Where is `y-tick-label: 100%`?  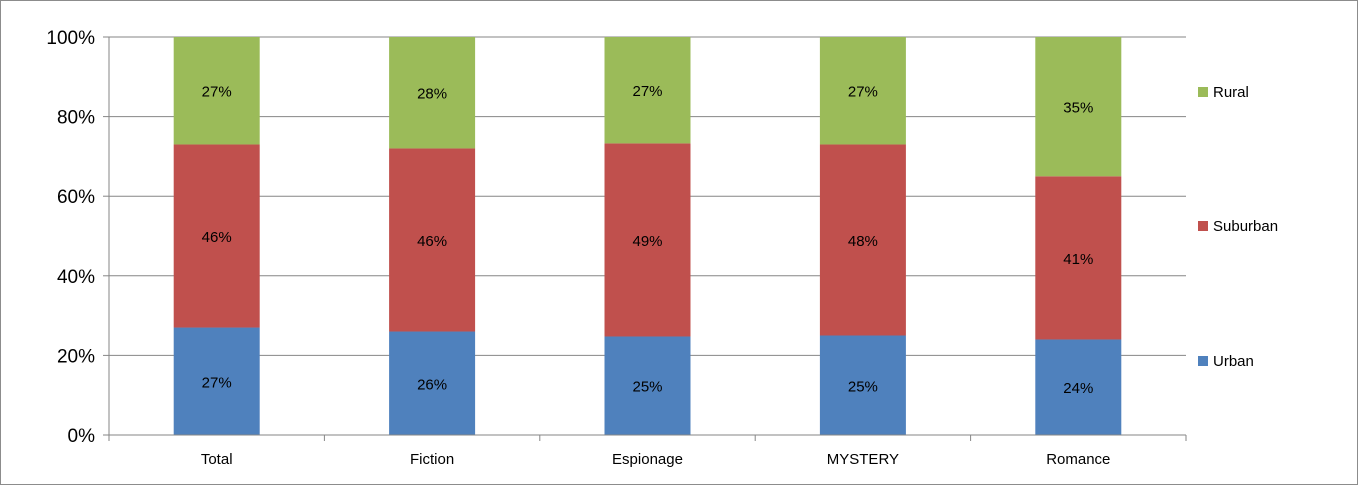
y-tick-label: 100% is located at coordinates (70, 38).